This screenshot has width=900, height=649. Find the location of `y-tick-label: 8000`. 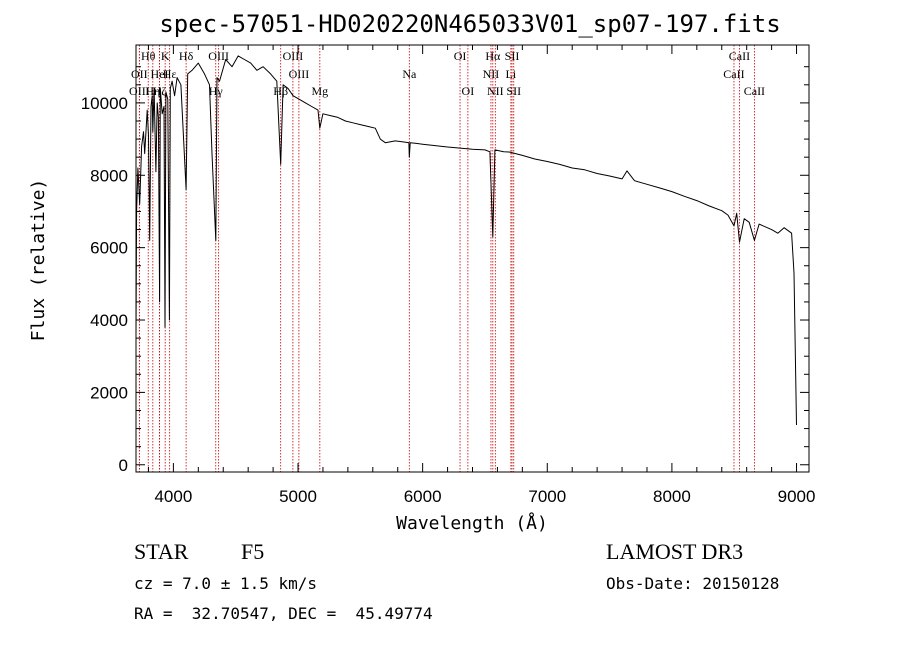

y-tick-label: 8000 is located at coordinates (109, 175).